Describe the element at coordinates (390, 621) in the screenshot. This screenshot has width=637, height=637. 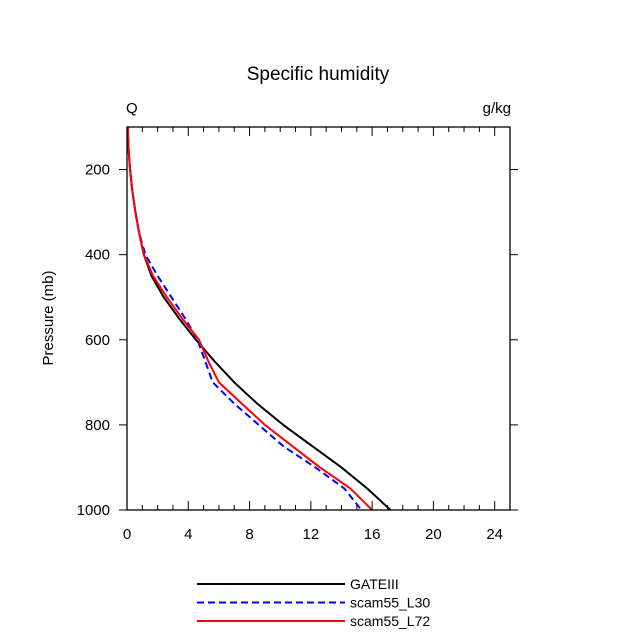
I see `legend-label-scam55-l72: scam55_L72` at that location.